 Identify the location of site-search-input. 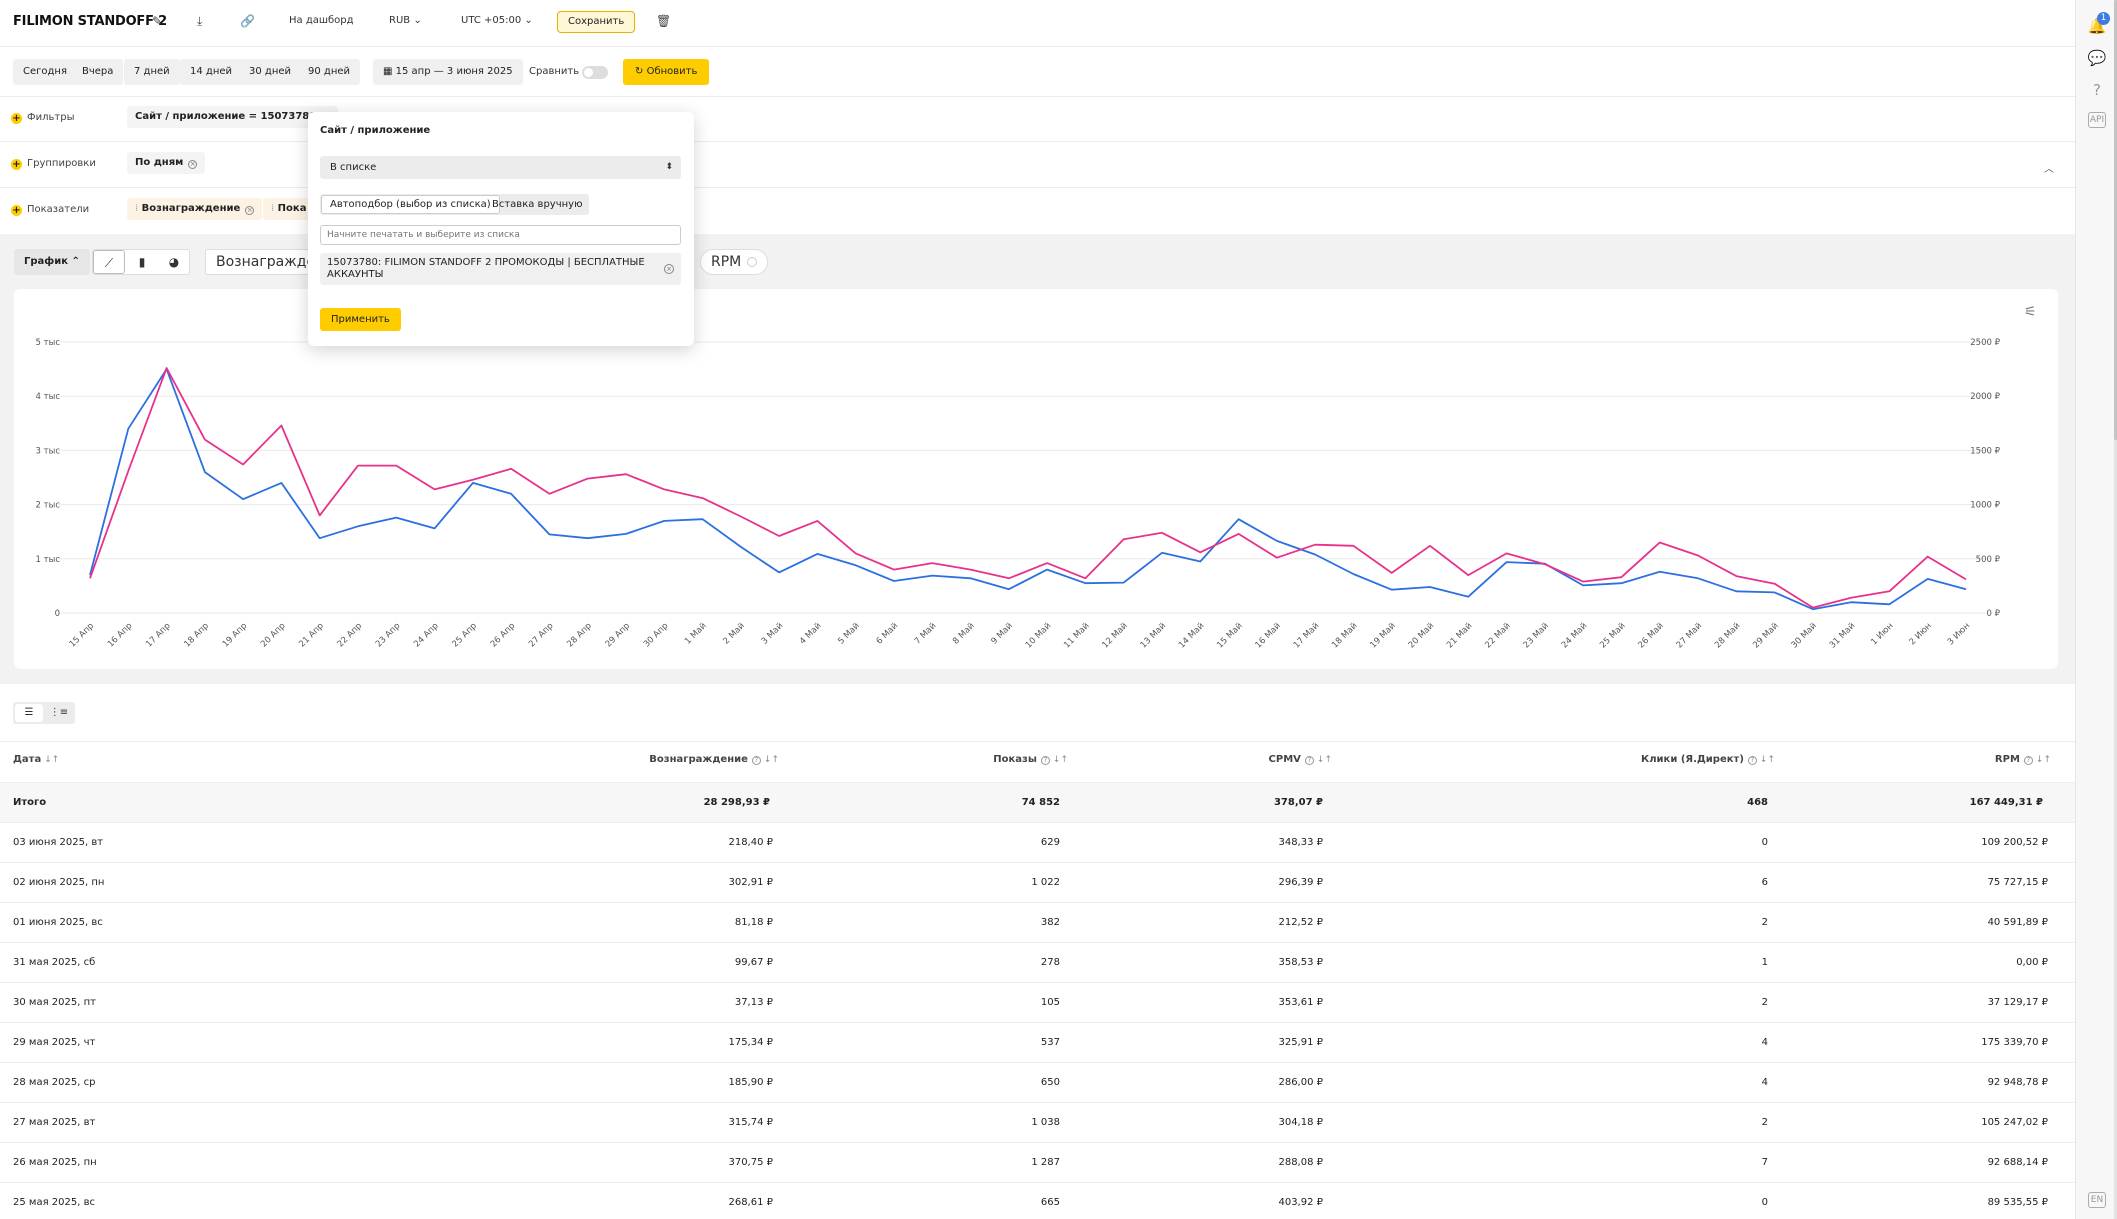
(500, 235).